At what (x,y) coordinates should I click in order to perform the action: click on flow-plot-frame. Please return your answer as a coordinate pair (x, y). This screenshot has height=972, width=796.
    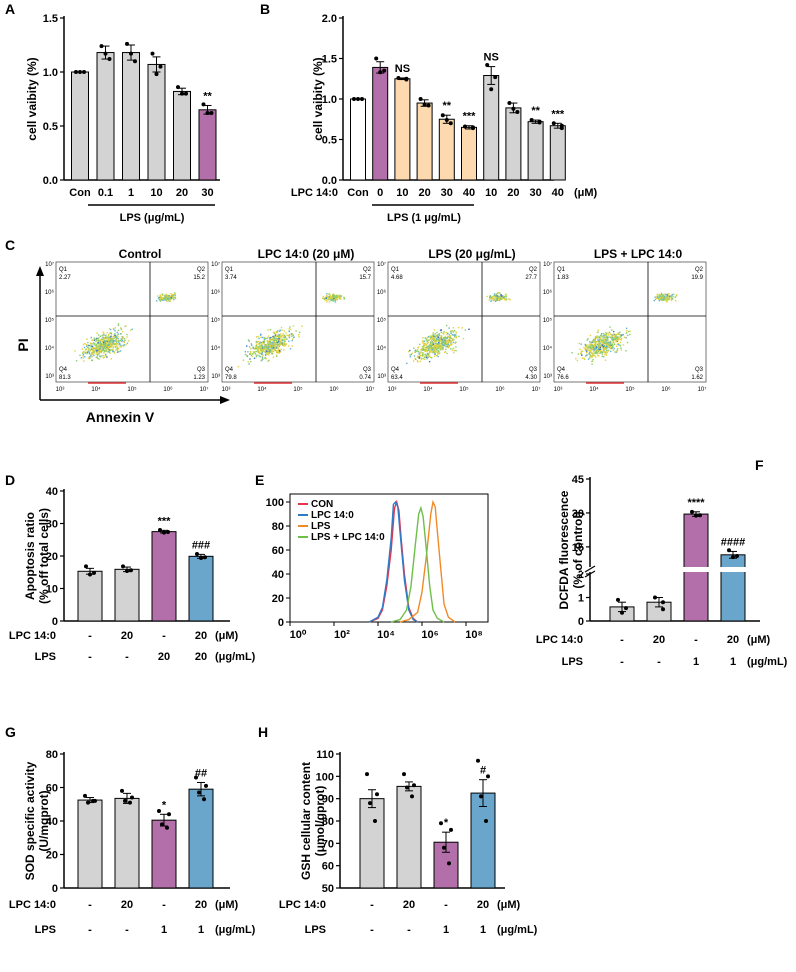
    Looking at the image, I should click on (630, 322).